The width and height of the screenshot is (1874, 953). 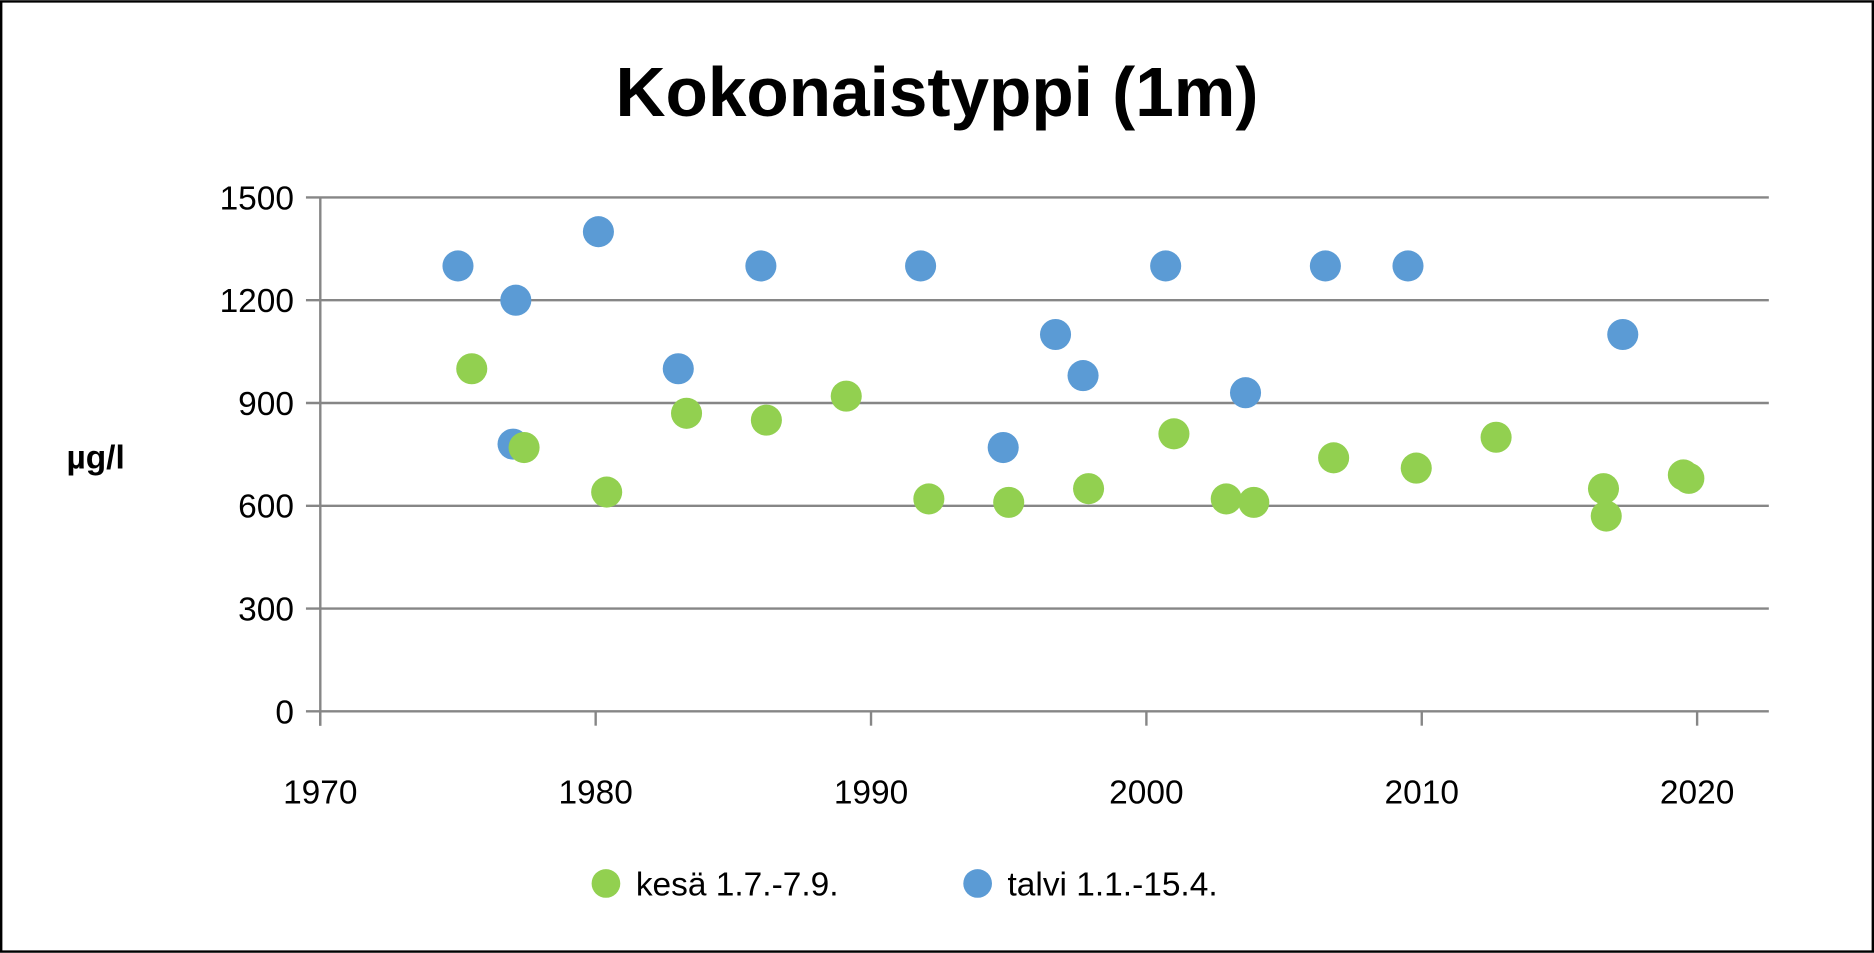 I want to click on y-tick-label: 600, so click(x=266, y=507).